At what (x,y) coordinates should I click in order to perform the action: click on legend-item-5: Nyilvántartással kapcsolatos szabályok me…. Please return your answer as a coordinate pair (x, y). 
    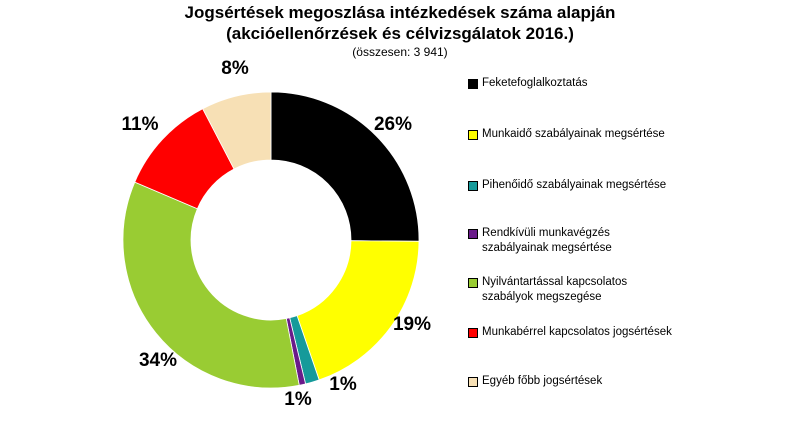
    Looking at the image, I should click on (618, 290).